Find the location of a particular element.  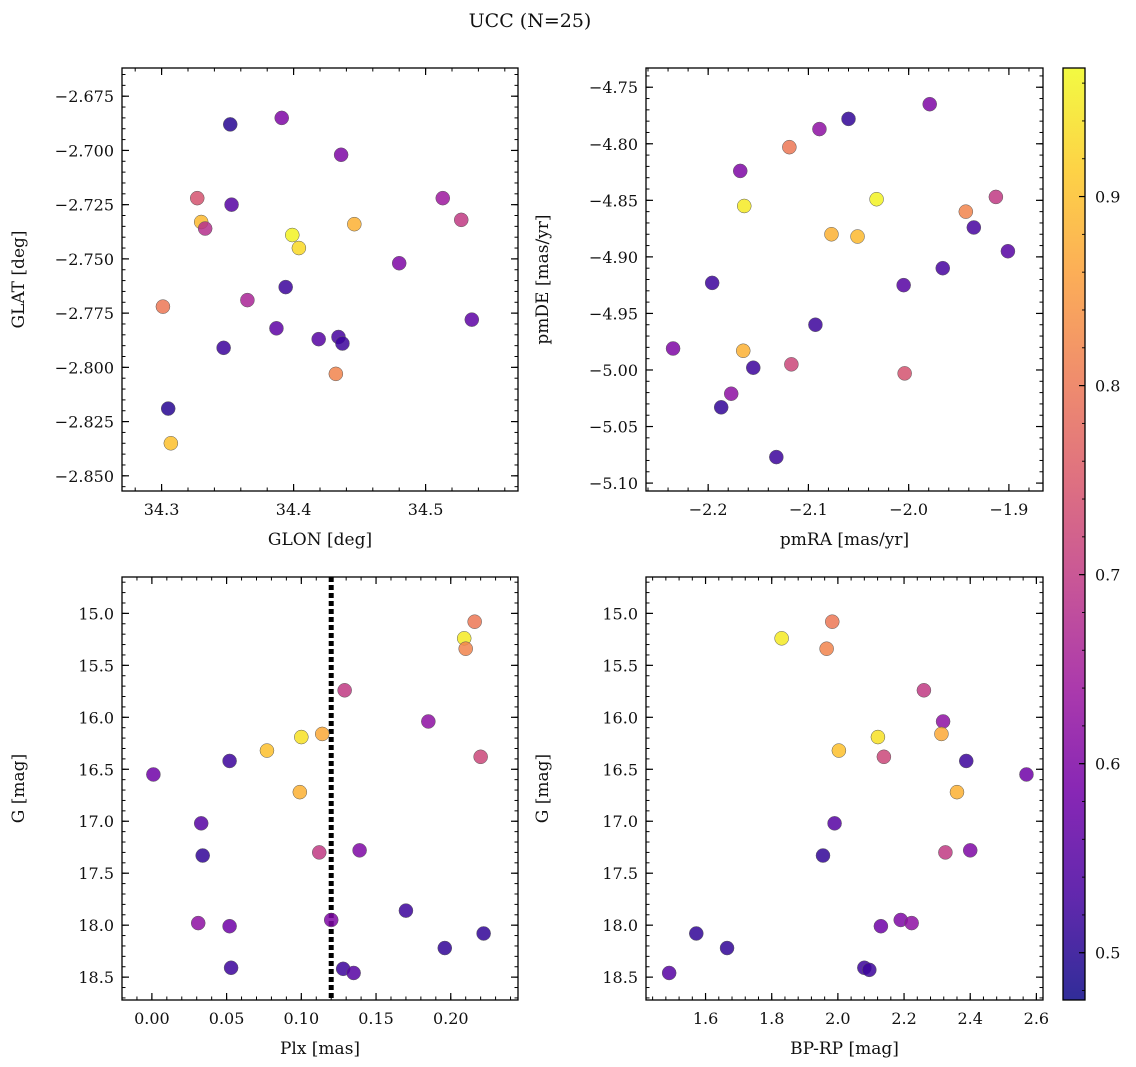

colorbar-tick-label: 0.9 is located at coordinates (1107, 197).